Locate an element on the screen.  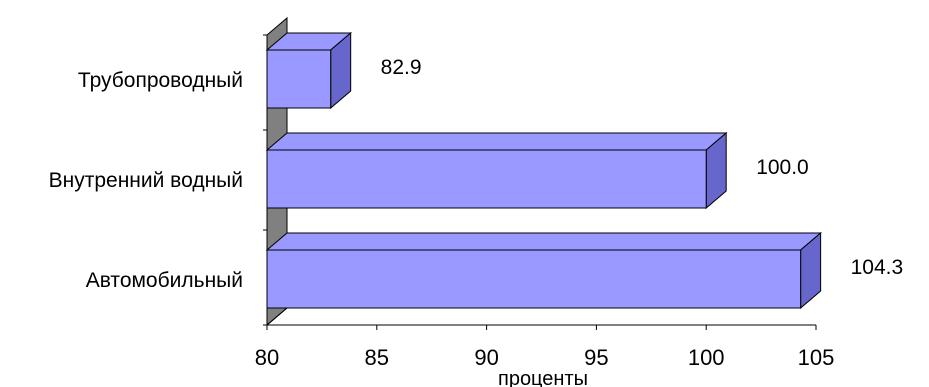
x-tick-label: 105 is located at coordinates (816, 357).